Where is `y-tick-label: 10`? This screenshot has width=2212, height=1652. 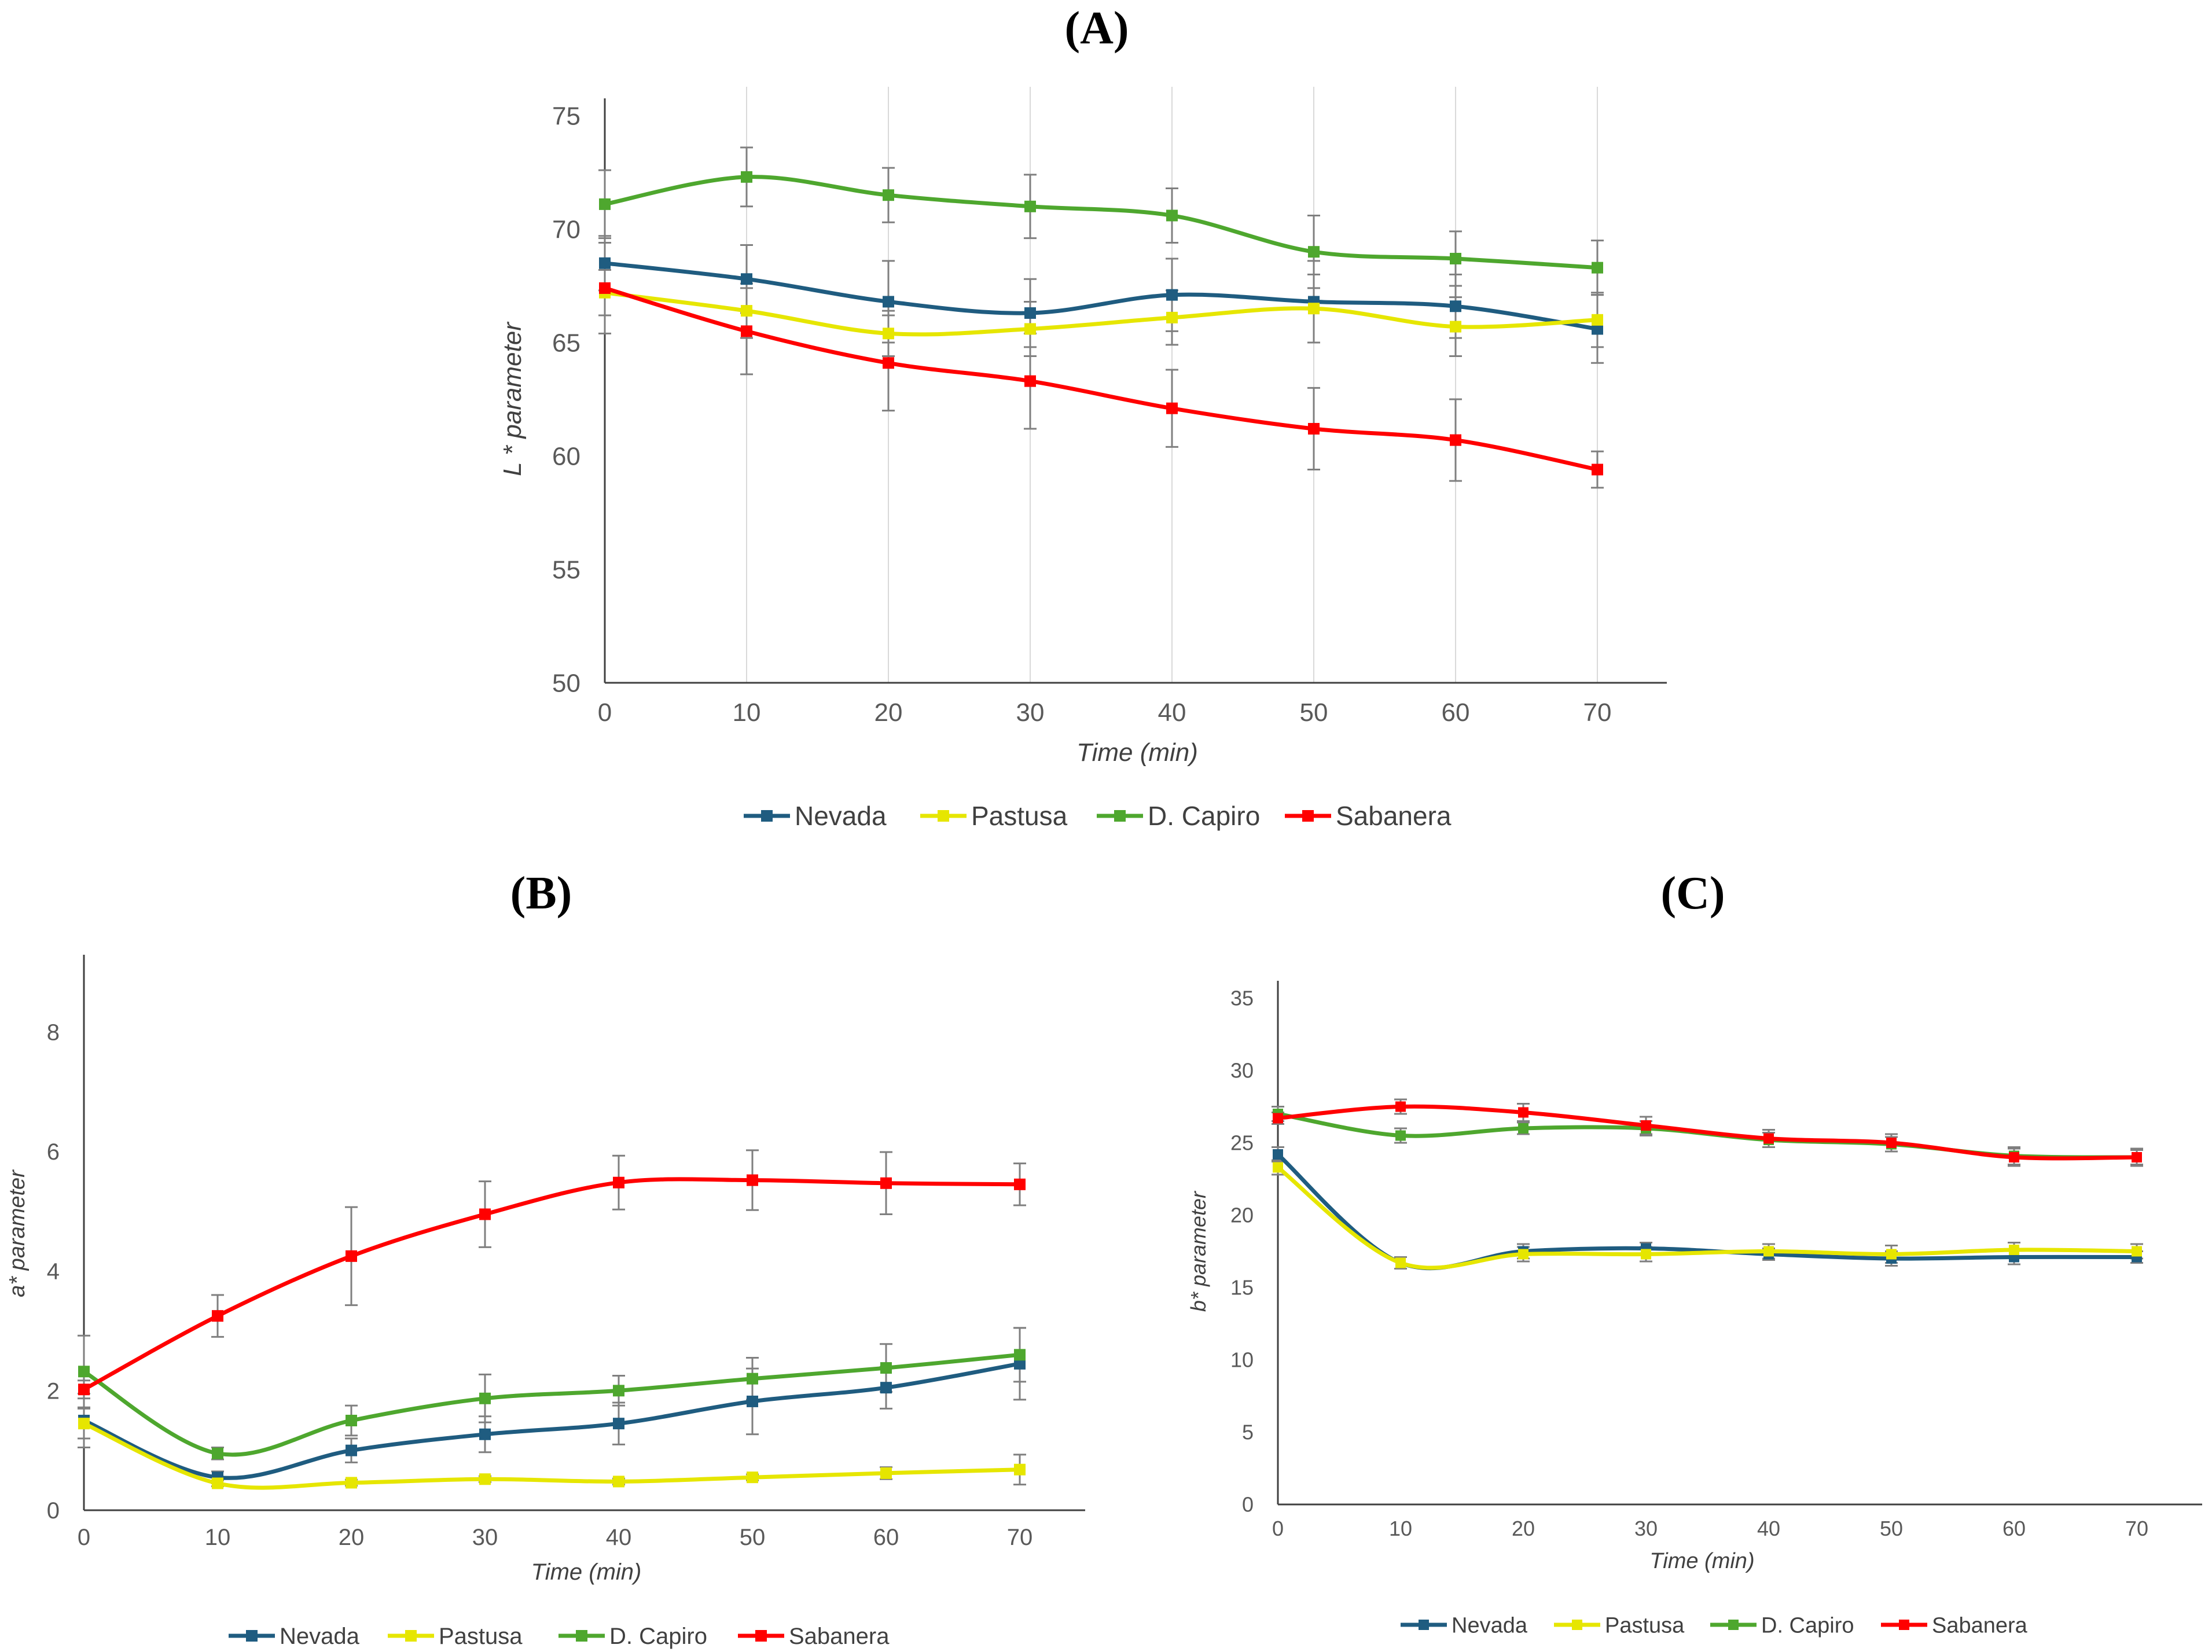
y-tick-label: 10 is located at coordinates (1242, 1360).